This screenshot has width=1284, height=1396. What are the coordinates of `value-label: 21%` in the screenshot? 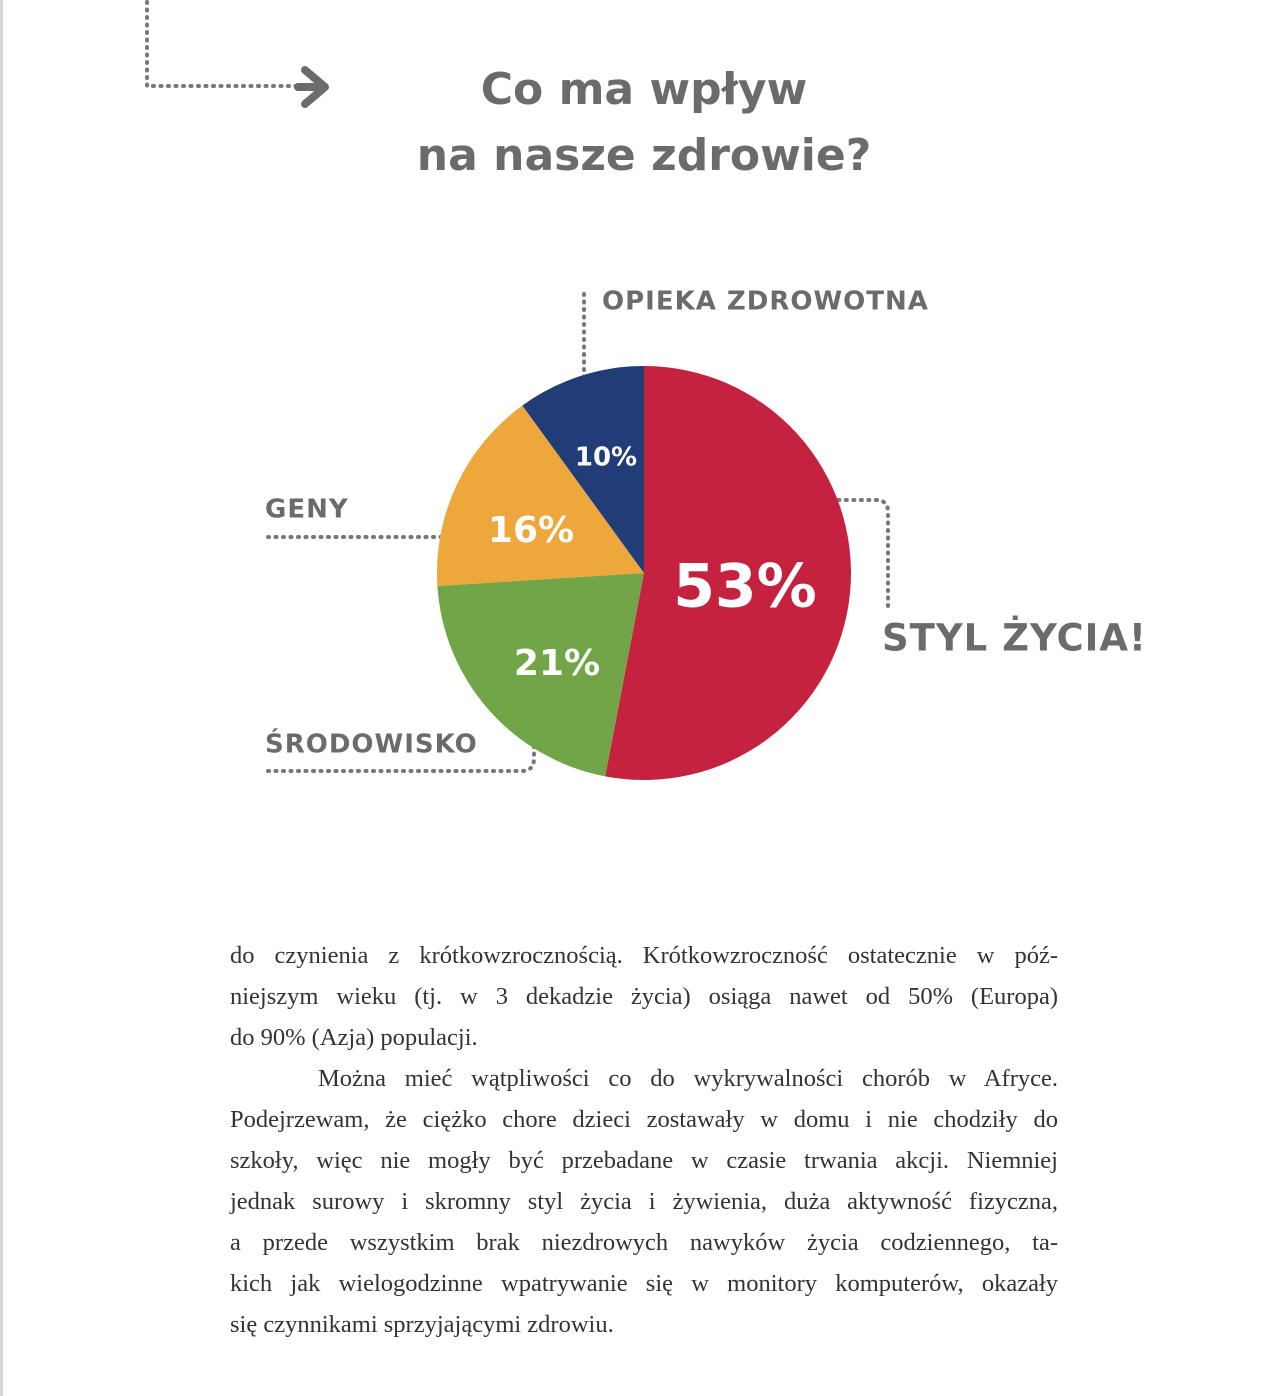 It's located at (557, 663).